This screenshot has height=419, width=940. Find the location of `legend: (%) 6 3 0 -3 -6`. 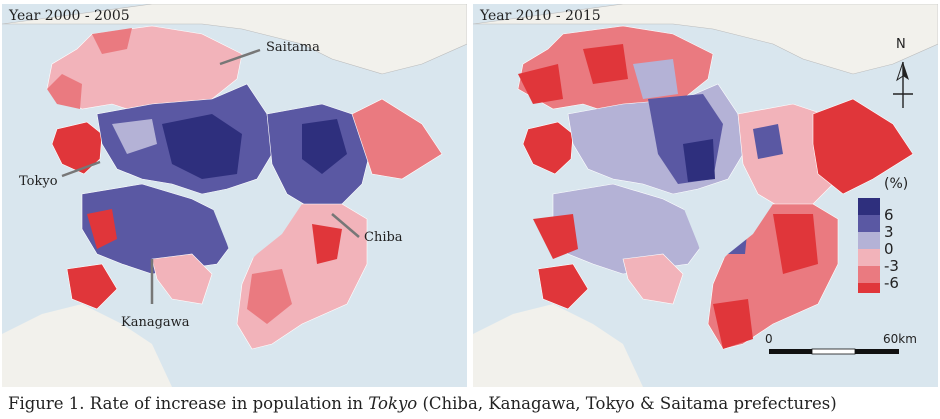

legend: (%) 6 3 0 -3 -6 is located at coordinates (896, 236).